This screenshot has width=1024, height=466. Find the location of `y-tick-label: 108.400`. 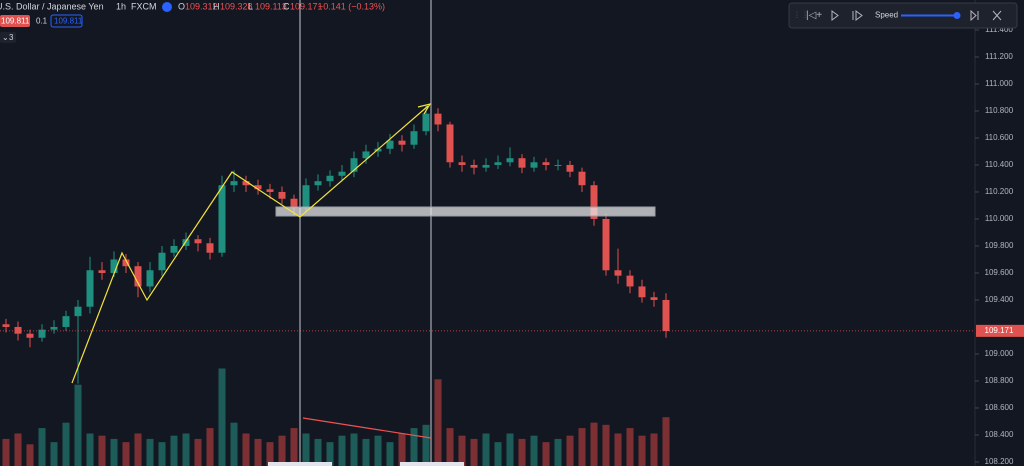

y-tick-label: 108.400 is located at coordinates (999, 434).